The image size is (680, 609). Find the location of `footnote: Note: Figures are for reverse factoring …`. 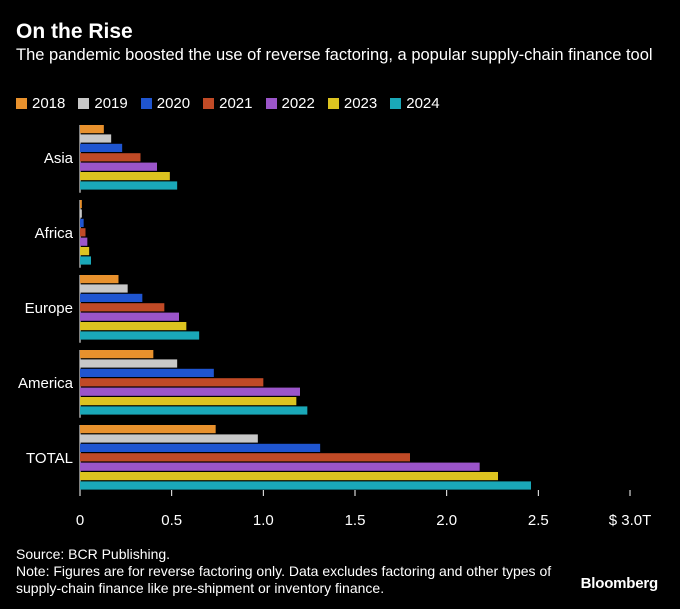

footnote: Note: Figures are for reverse factoring … is located at coordinates (284, 579).